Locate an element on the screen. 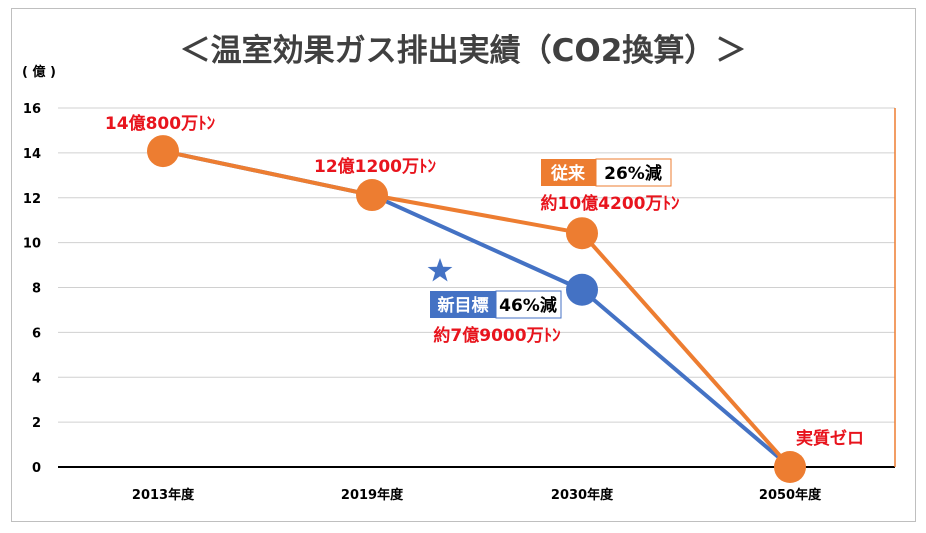 Image resolution: width=926 pixels, height=533 pixels. conventional-badge-label: 従来 is located at coordinates (568, 173).